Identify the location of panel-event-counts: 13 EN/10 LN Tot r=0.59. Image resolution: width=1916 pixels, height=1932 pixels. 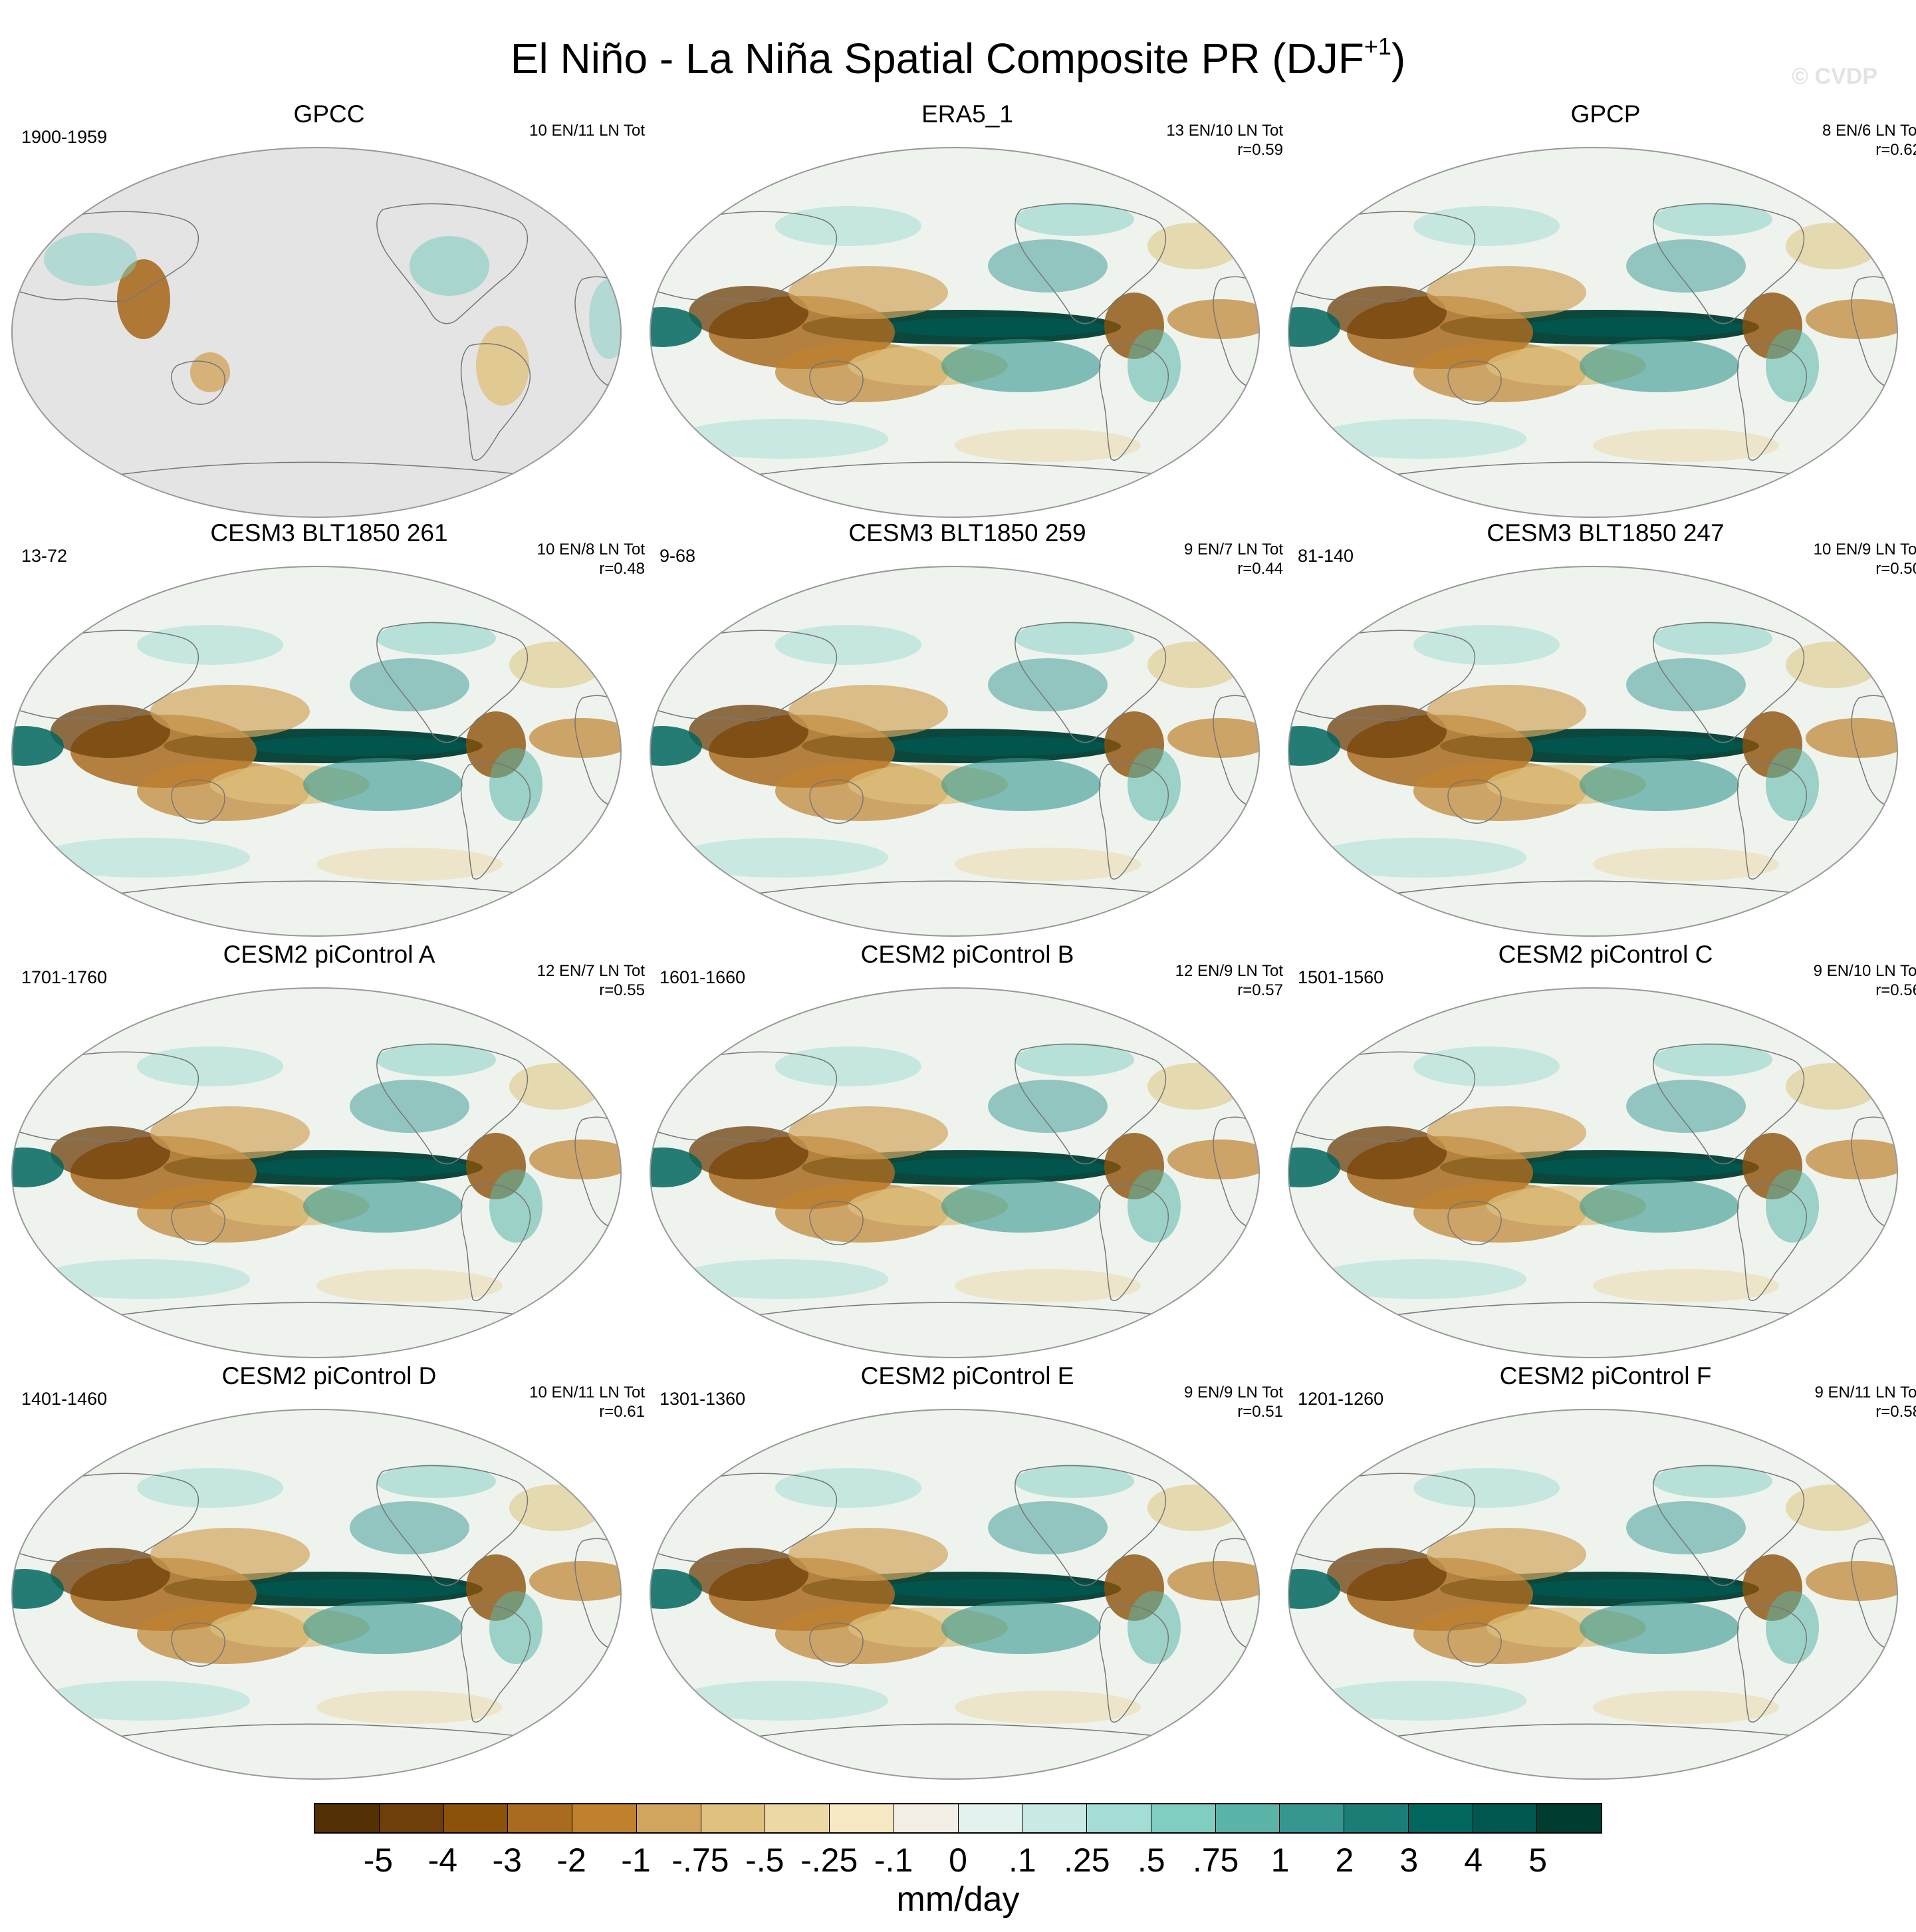
(1203, 140).